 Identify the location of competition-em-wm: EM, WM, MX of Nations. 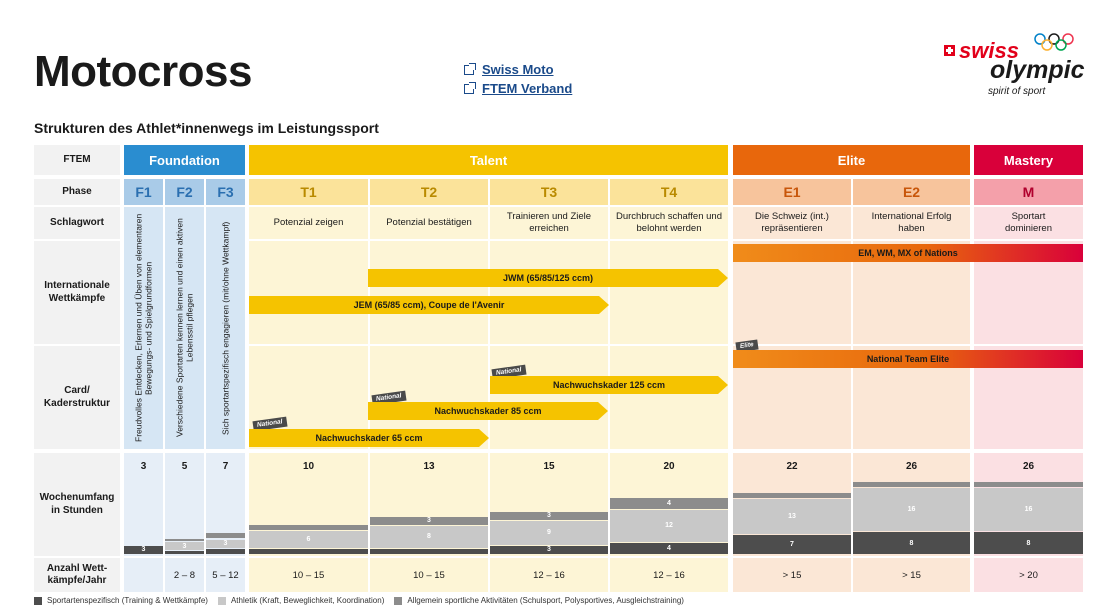
(908, 253).